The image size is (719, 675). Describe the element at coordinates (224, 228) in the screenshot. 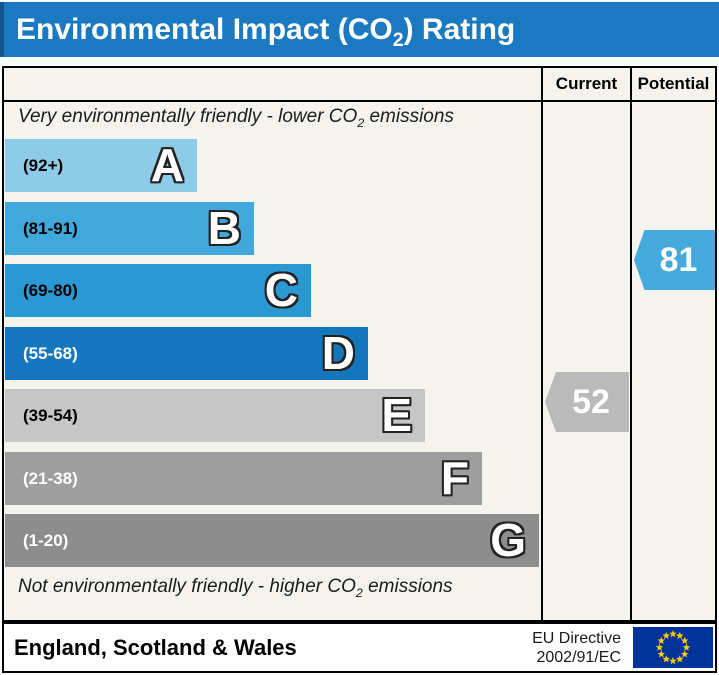

I see `band-letter: B` at that location.